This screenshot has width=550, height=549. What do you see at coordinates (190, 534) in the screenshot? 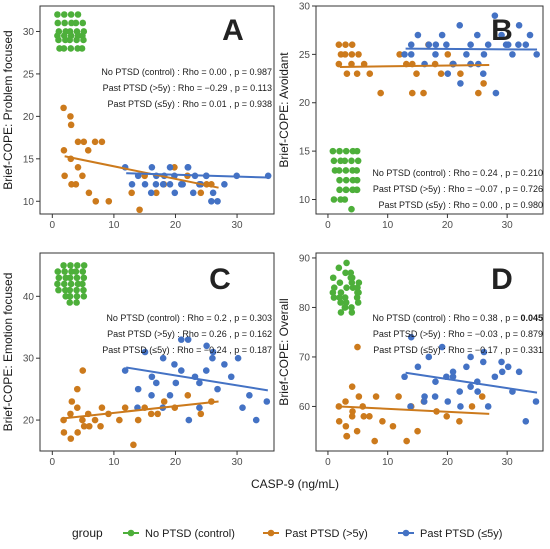
I see `legend-entry-label: No PTSD (control)` at bounding box center [190, 534].